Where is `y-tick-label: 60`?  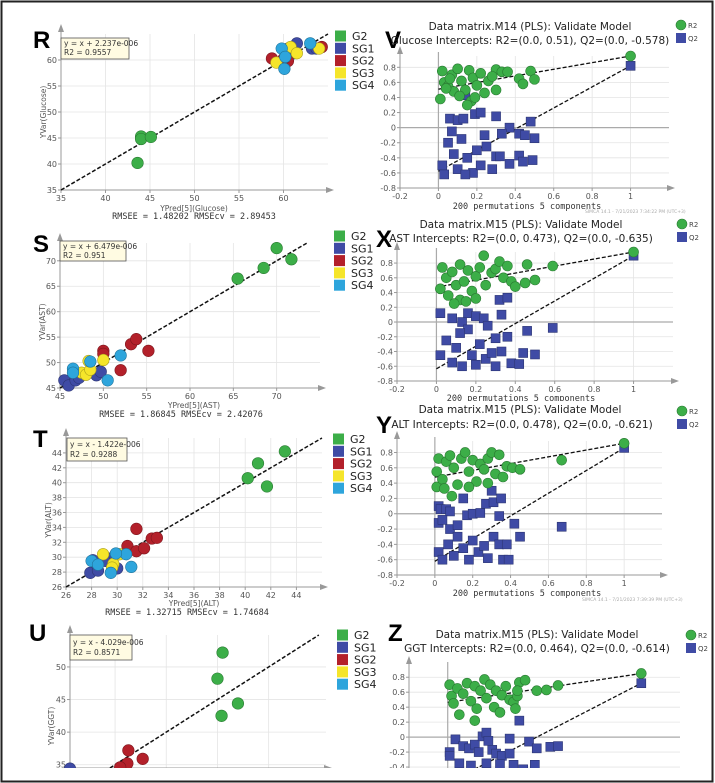
y-tick-label: 60 is located at coordinates (51, 312).